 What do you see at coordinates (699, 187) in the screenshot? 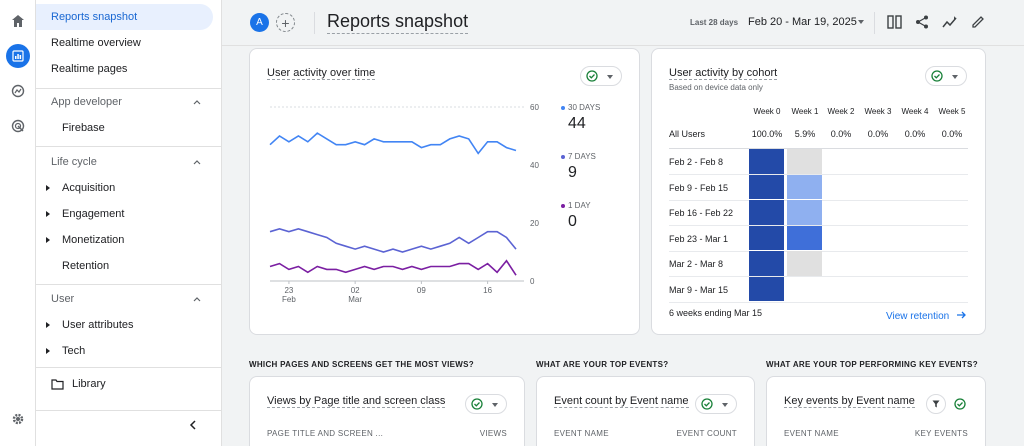
I see `cohort-row-label: Feb 9 - Feb 15` at bounding box center [699, 187].